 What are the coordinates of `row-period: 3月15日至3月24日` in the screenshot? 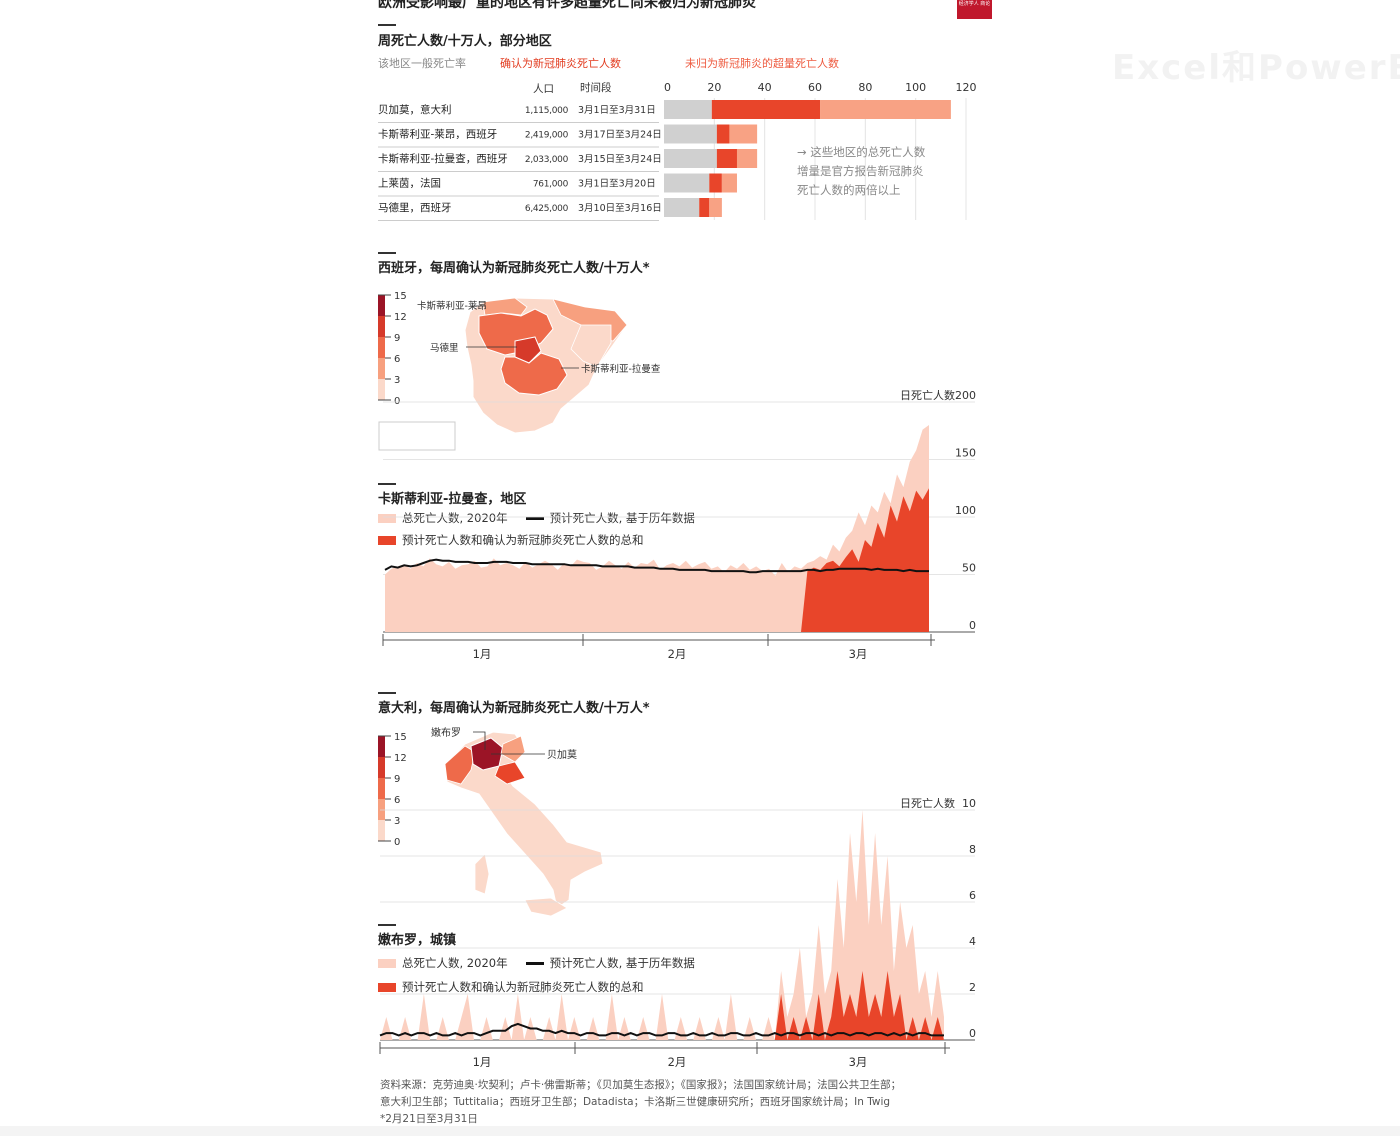 It's located at (620, 159).